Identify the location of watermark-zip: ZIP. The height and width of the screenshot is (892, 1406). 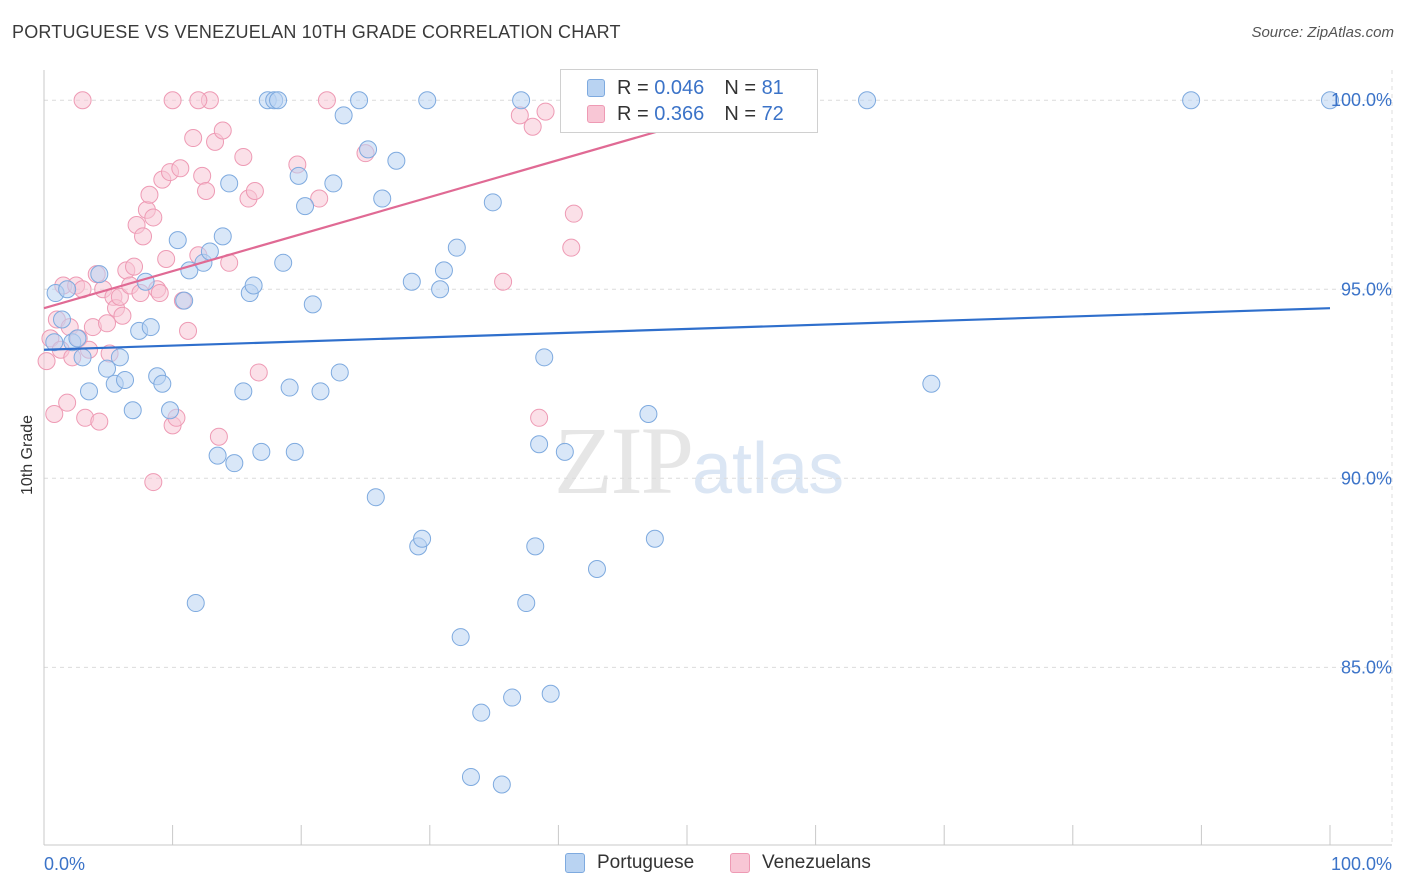
(624, 460).